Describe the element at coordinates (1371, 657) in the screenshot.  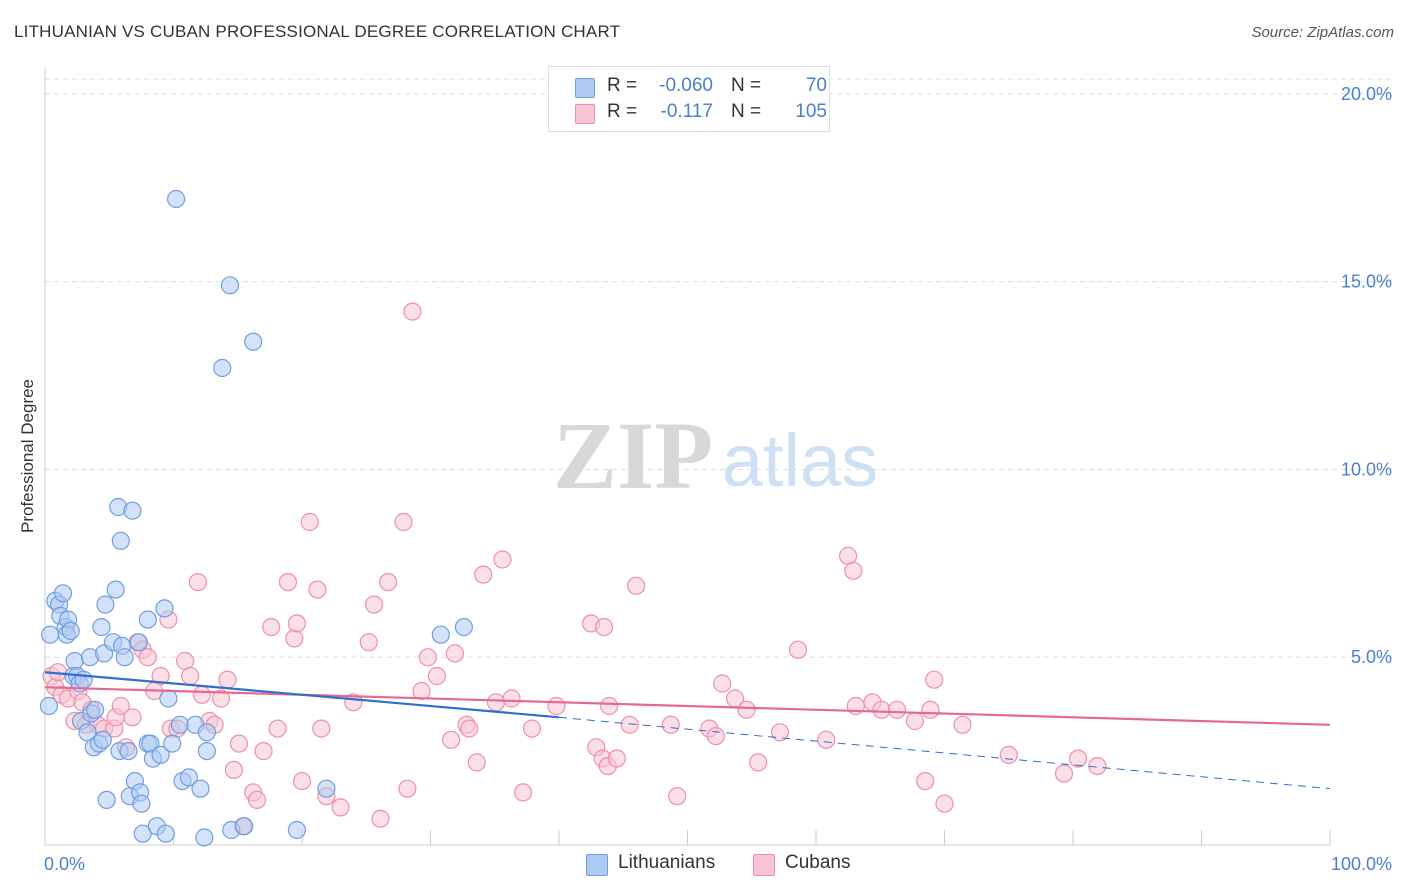
I see `y-tick-label: 5.0%` at that location.